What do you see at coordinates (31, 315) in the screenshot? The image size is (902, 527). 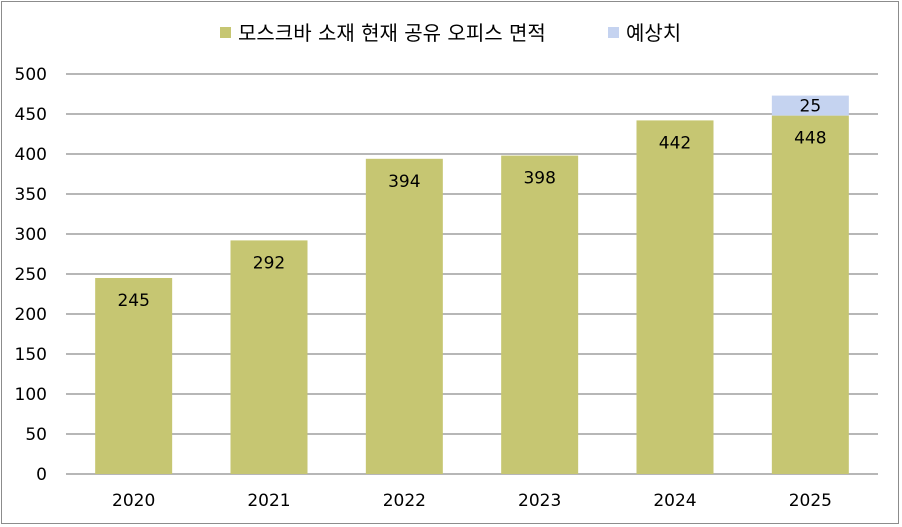 I see `y-tick-label: 200` at bounding box center [31, 315].